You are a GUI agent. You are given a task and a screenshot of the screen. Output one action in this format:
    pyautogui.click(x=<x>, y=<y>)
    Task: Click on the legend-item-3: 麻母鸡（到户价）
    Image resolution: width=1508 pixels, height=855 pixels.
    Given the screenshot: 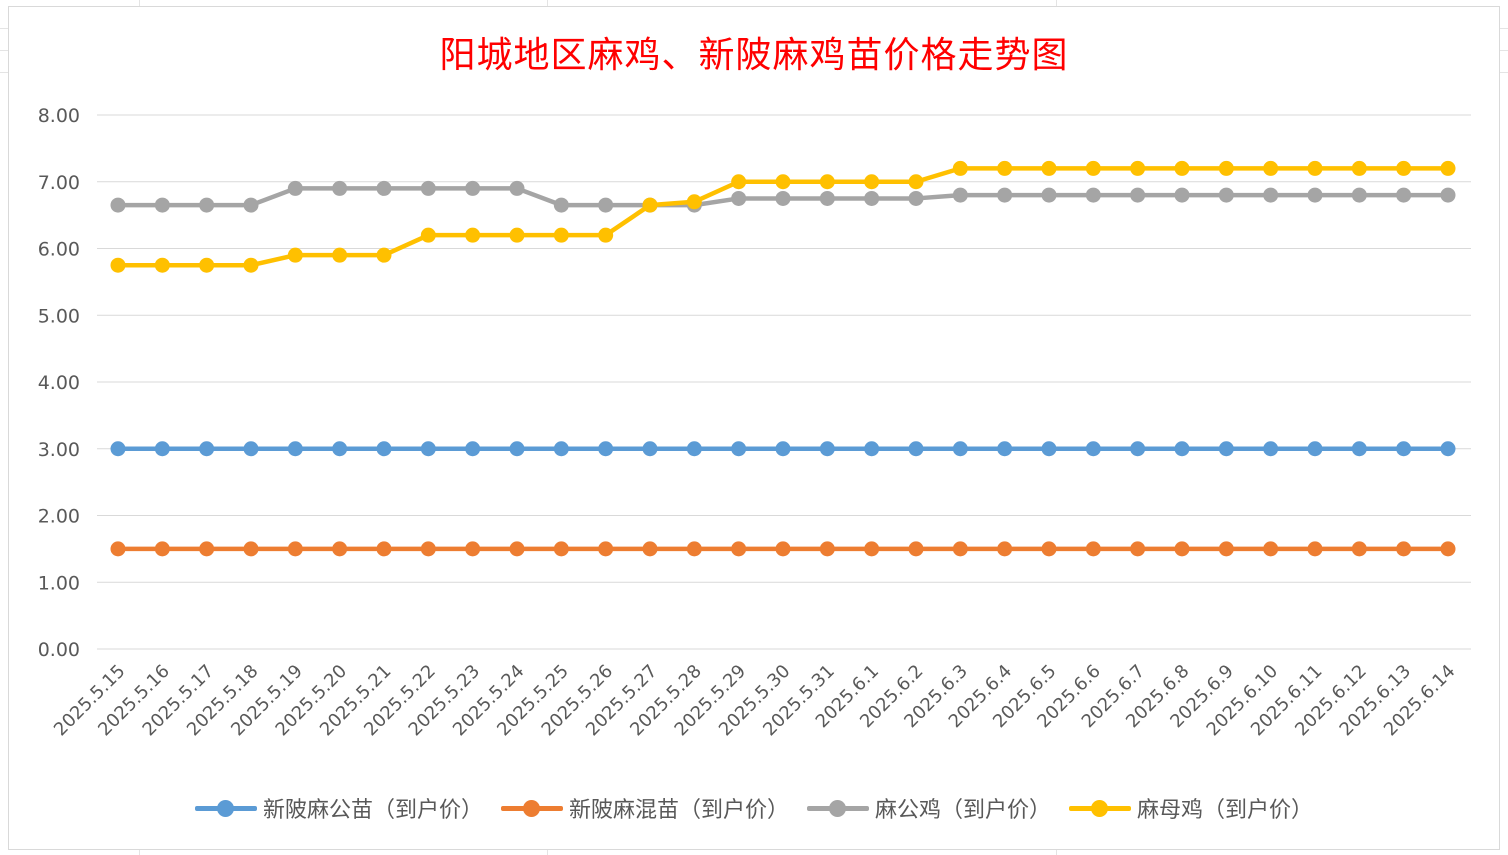 What is the action you would take?
    pyautogui.click(x=1191, y=808)
    